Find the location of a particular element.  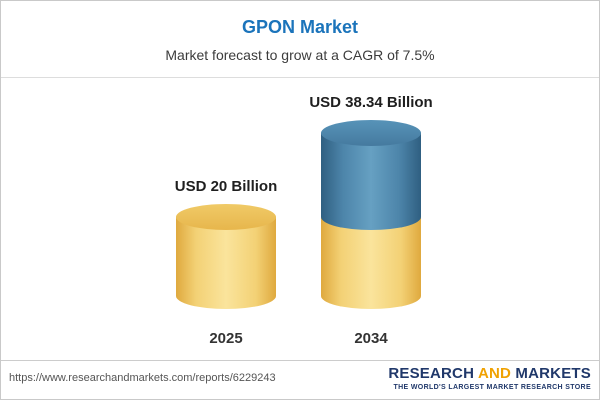

axis-label-2025: 2025 is located at coordinates (226, 338).